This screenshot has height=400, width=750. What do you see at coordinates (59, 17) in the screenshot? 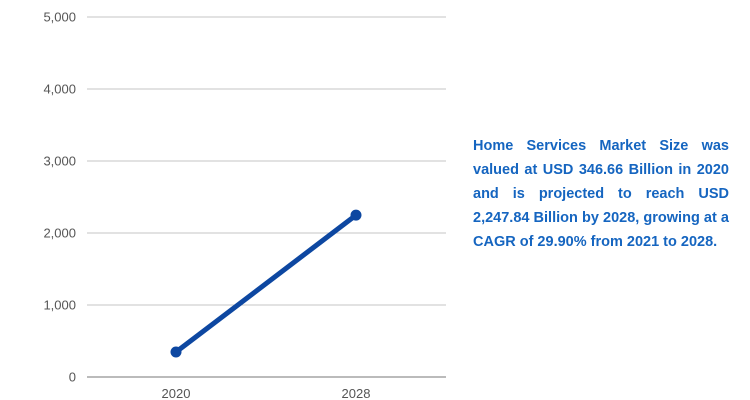
I see `y-tick-label: 5,000` at bounding box center [59, 17].